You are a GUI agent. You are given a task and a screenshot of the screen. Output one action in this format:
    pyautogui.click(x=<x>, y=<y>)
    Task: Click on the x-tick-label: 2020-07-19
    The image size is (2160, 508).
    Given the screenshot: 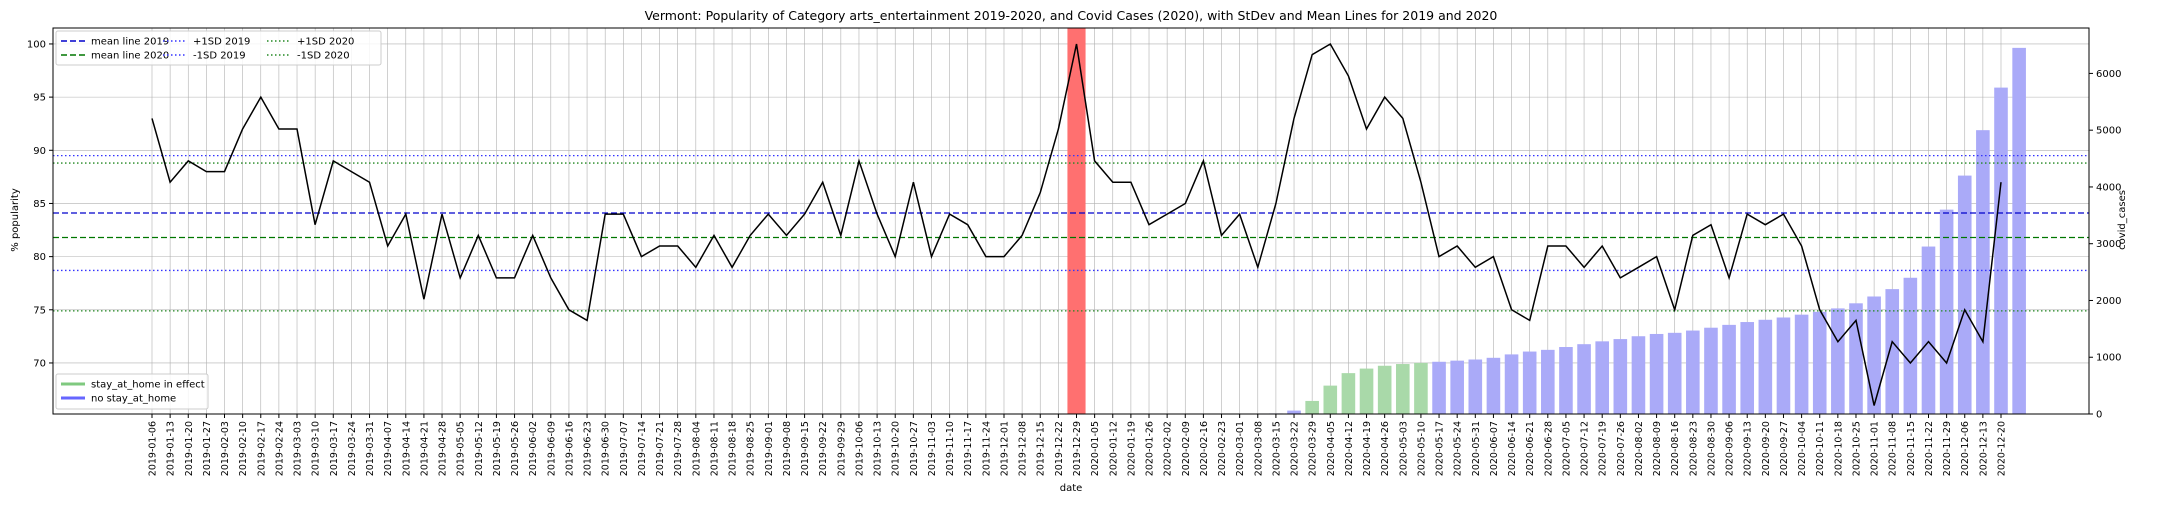 What is the action you would take?
    pyautogui.click(x=1603, y=448)
    